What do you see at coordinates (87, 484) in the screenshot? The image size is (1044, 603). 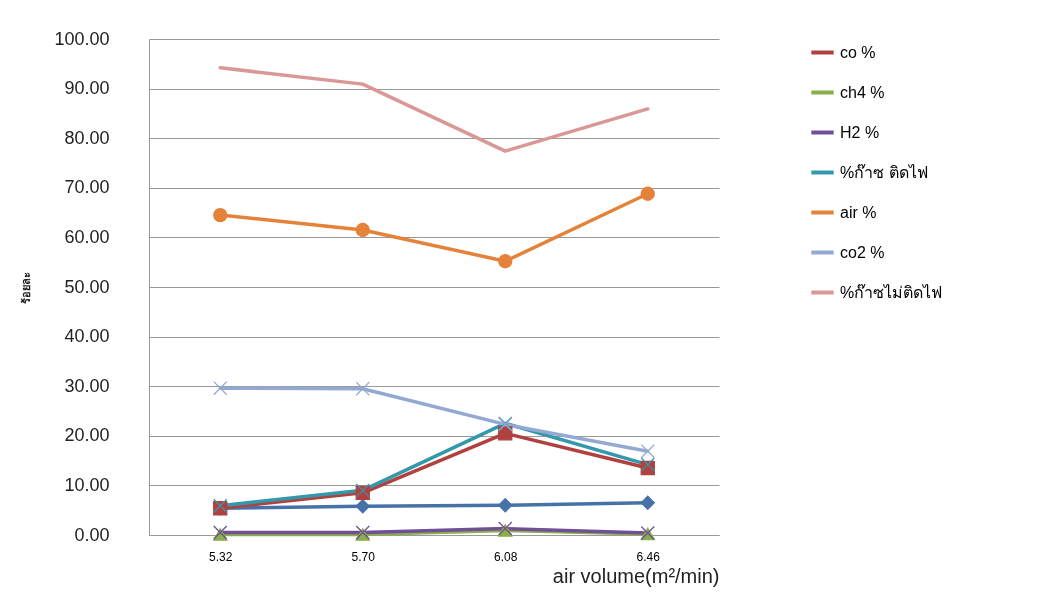 I see `y-tick-label: 10.00` at bounding box center [87, 484].